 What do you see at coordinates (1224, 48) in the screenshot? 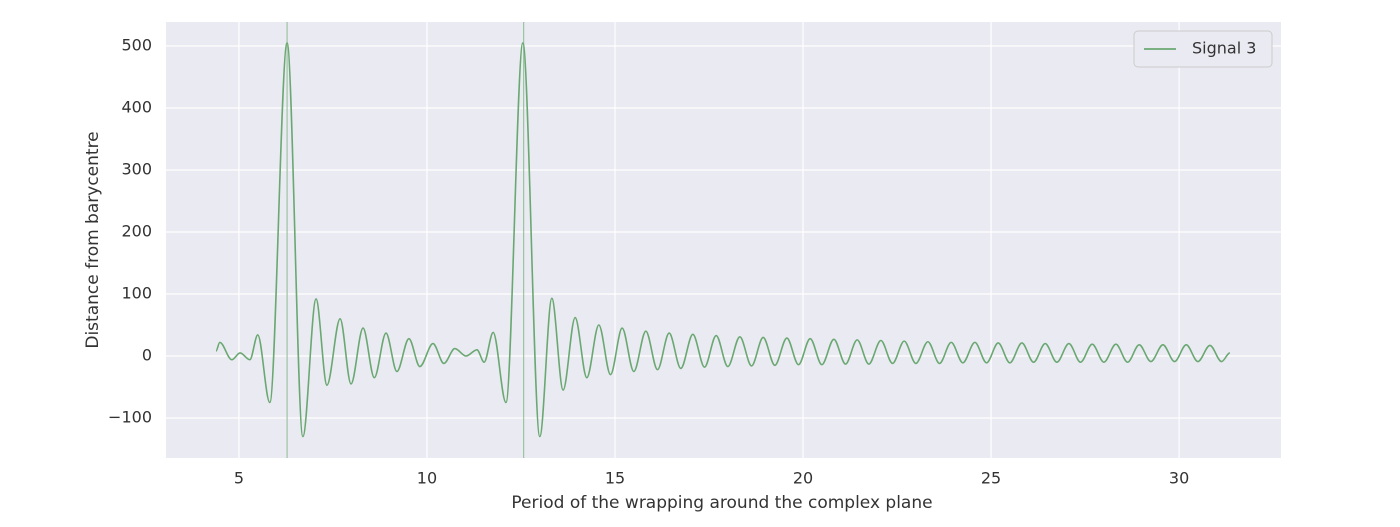
I see `legend-label: Signal 3` at bounding box center [1224, 48].